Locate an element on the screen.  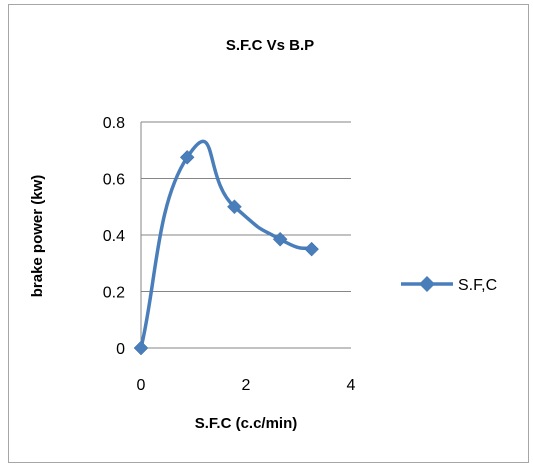
y-tick-label: 0.8 is located at coordinates (114, 123).